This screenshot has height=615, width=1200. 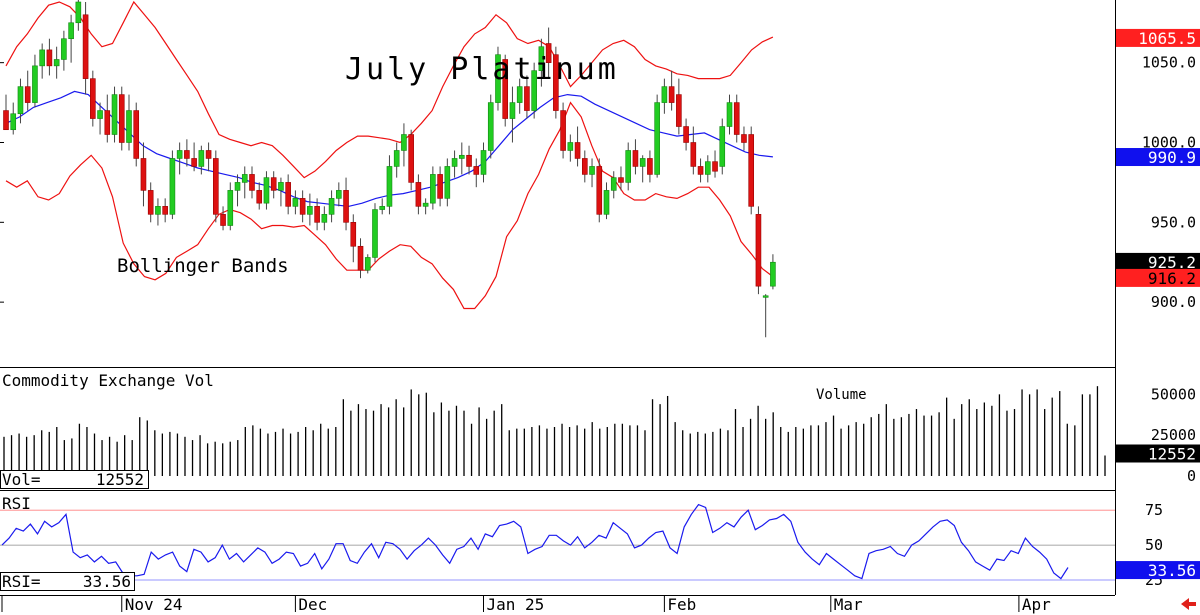 What do you see at coordinates (21, 581) in the screenshot?
I see `rsi-readout-label: RSI=` at bounding box center [21, 581].